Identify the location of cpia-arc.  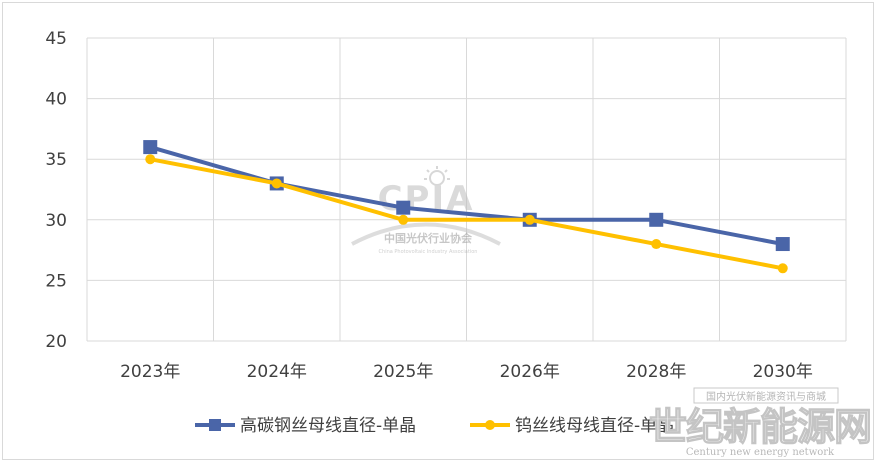
(426, 234).